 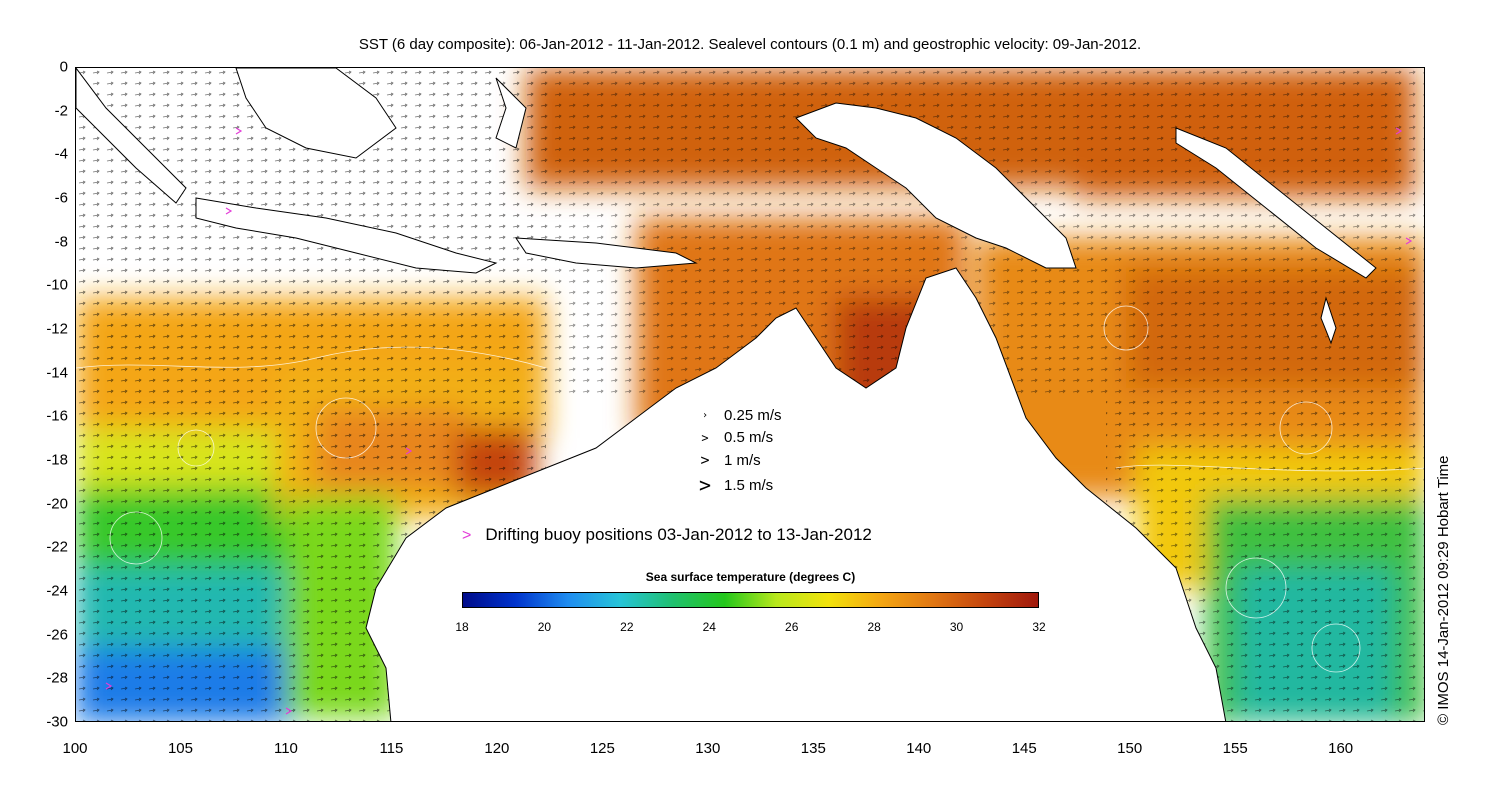 What do you see at coordinates (57, 373) in the screenshot?
I see `y-tick-label: -14` at bounding box center [57, 373].